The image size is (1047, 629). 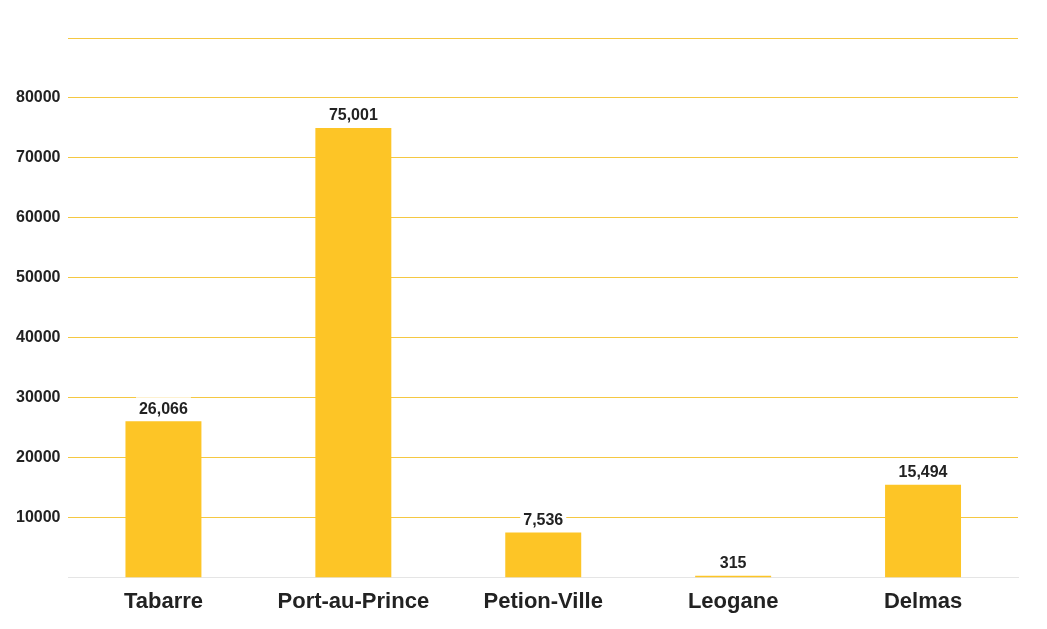 I want to click on x-tick-label: Delmas, so click(x=923, y=600).